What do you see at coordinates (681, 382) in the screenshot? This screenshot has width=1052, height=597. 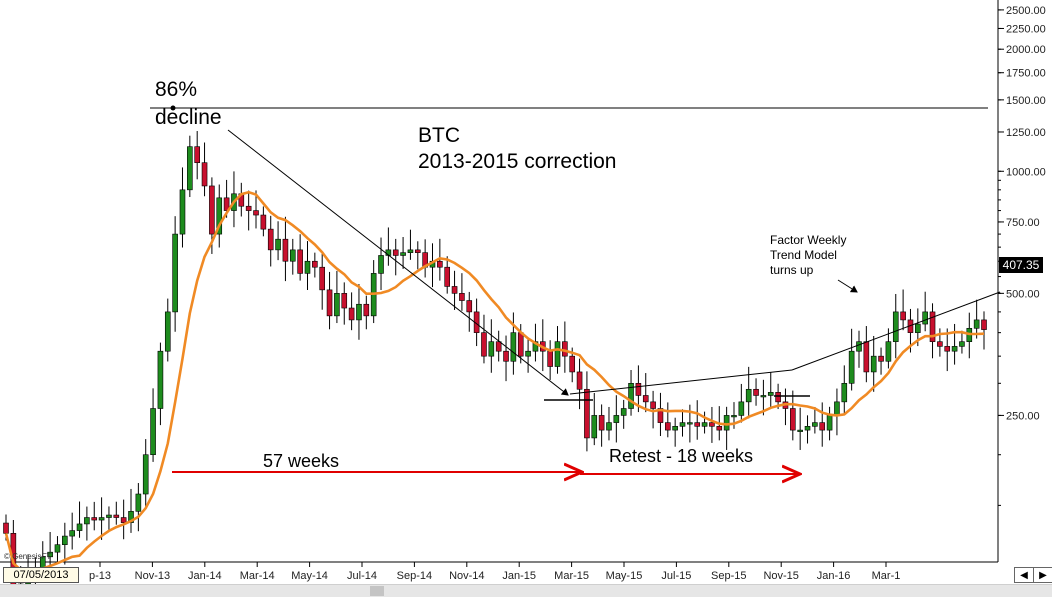 I see `support-line` at bounding box center [681, 382].